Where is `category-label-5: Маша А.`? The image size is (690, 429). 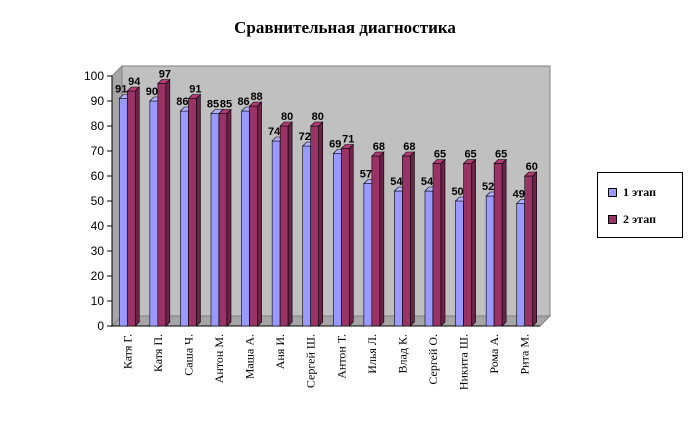
category-label-5: Маша А. is located at coordinates (250, 356).